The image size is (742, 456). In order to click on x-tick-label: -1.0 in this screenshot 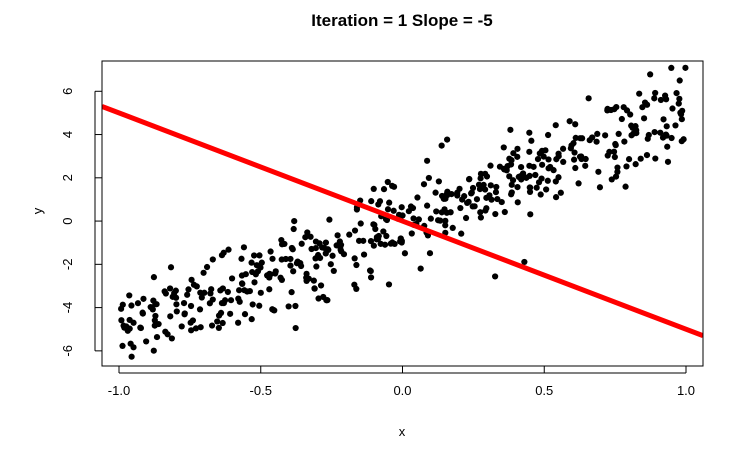, I will do `click(119, 390)`.